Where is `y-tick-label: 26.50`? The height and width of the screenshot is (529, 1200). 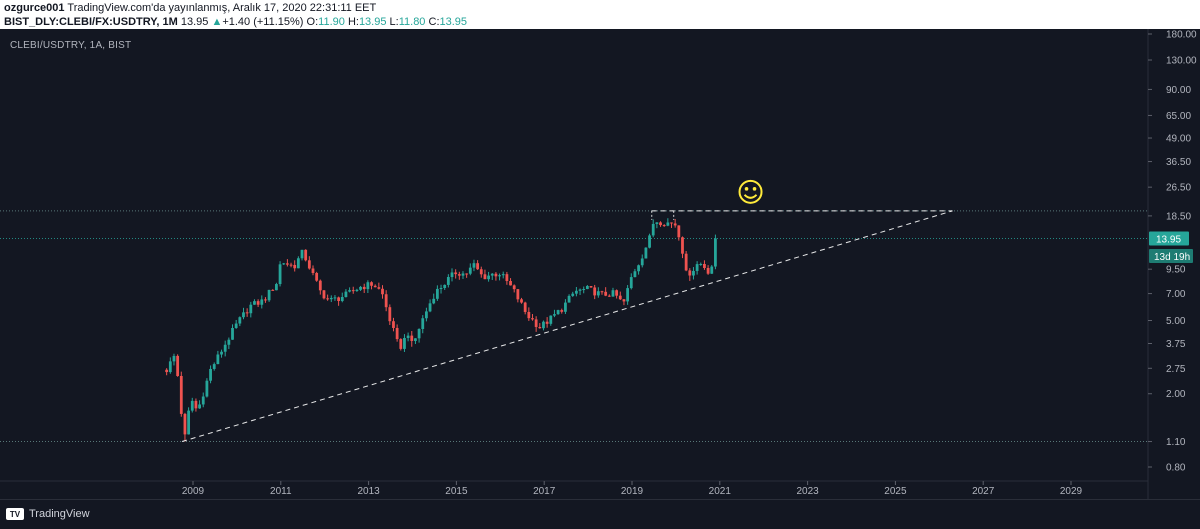 y-tick-label: 26.50 is located at coordinates (1178, 188).